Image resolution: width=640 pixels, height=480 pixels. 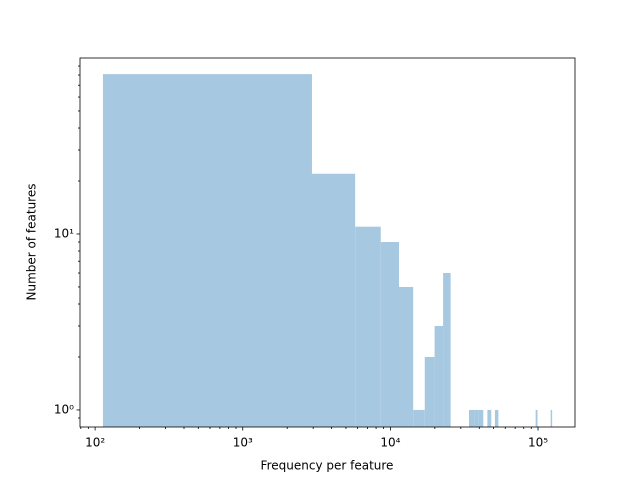 What do you see at coordinates (327, 466) in the screenshot?
I see `x-axis-label: Frequency per feature` at bounding box center [327, 466].